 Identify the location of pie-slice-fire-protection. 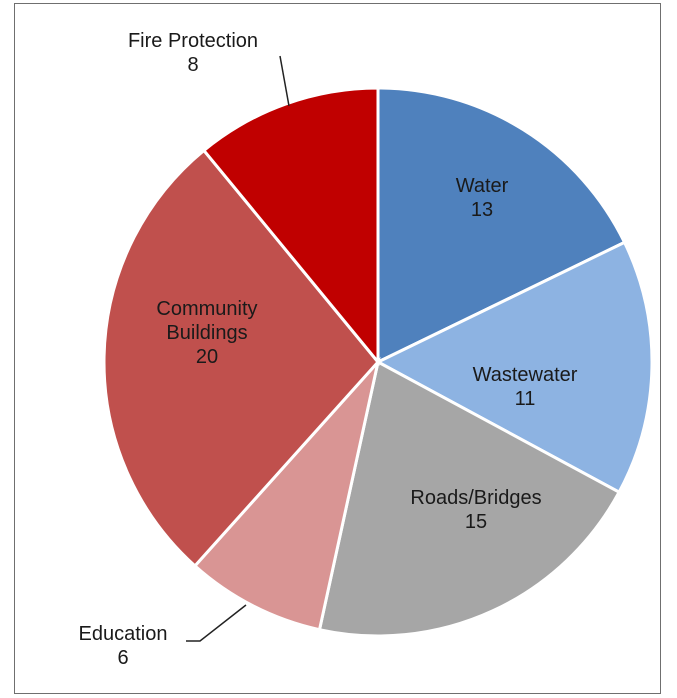
(290, 226).